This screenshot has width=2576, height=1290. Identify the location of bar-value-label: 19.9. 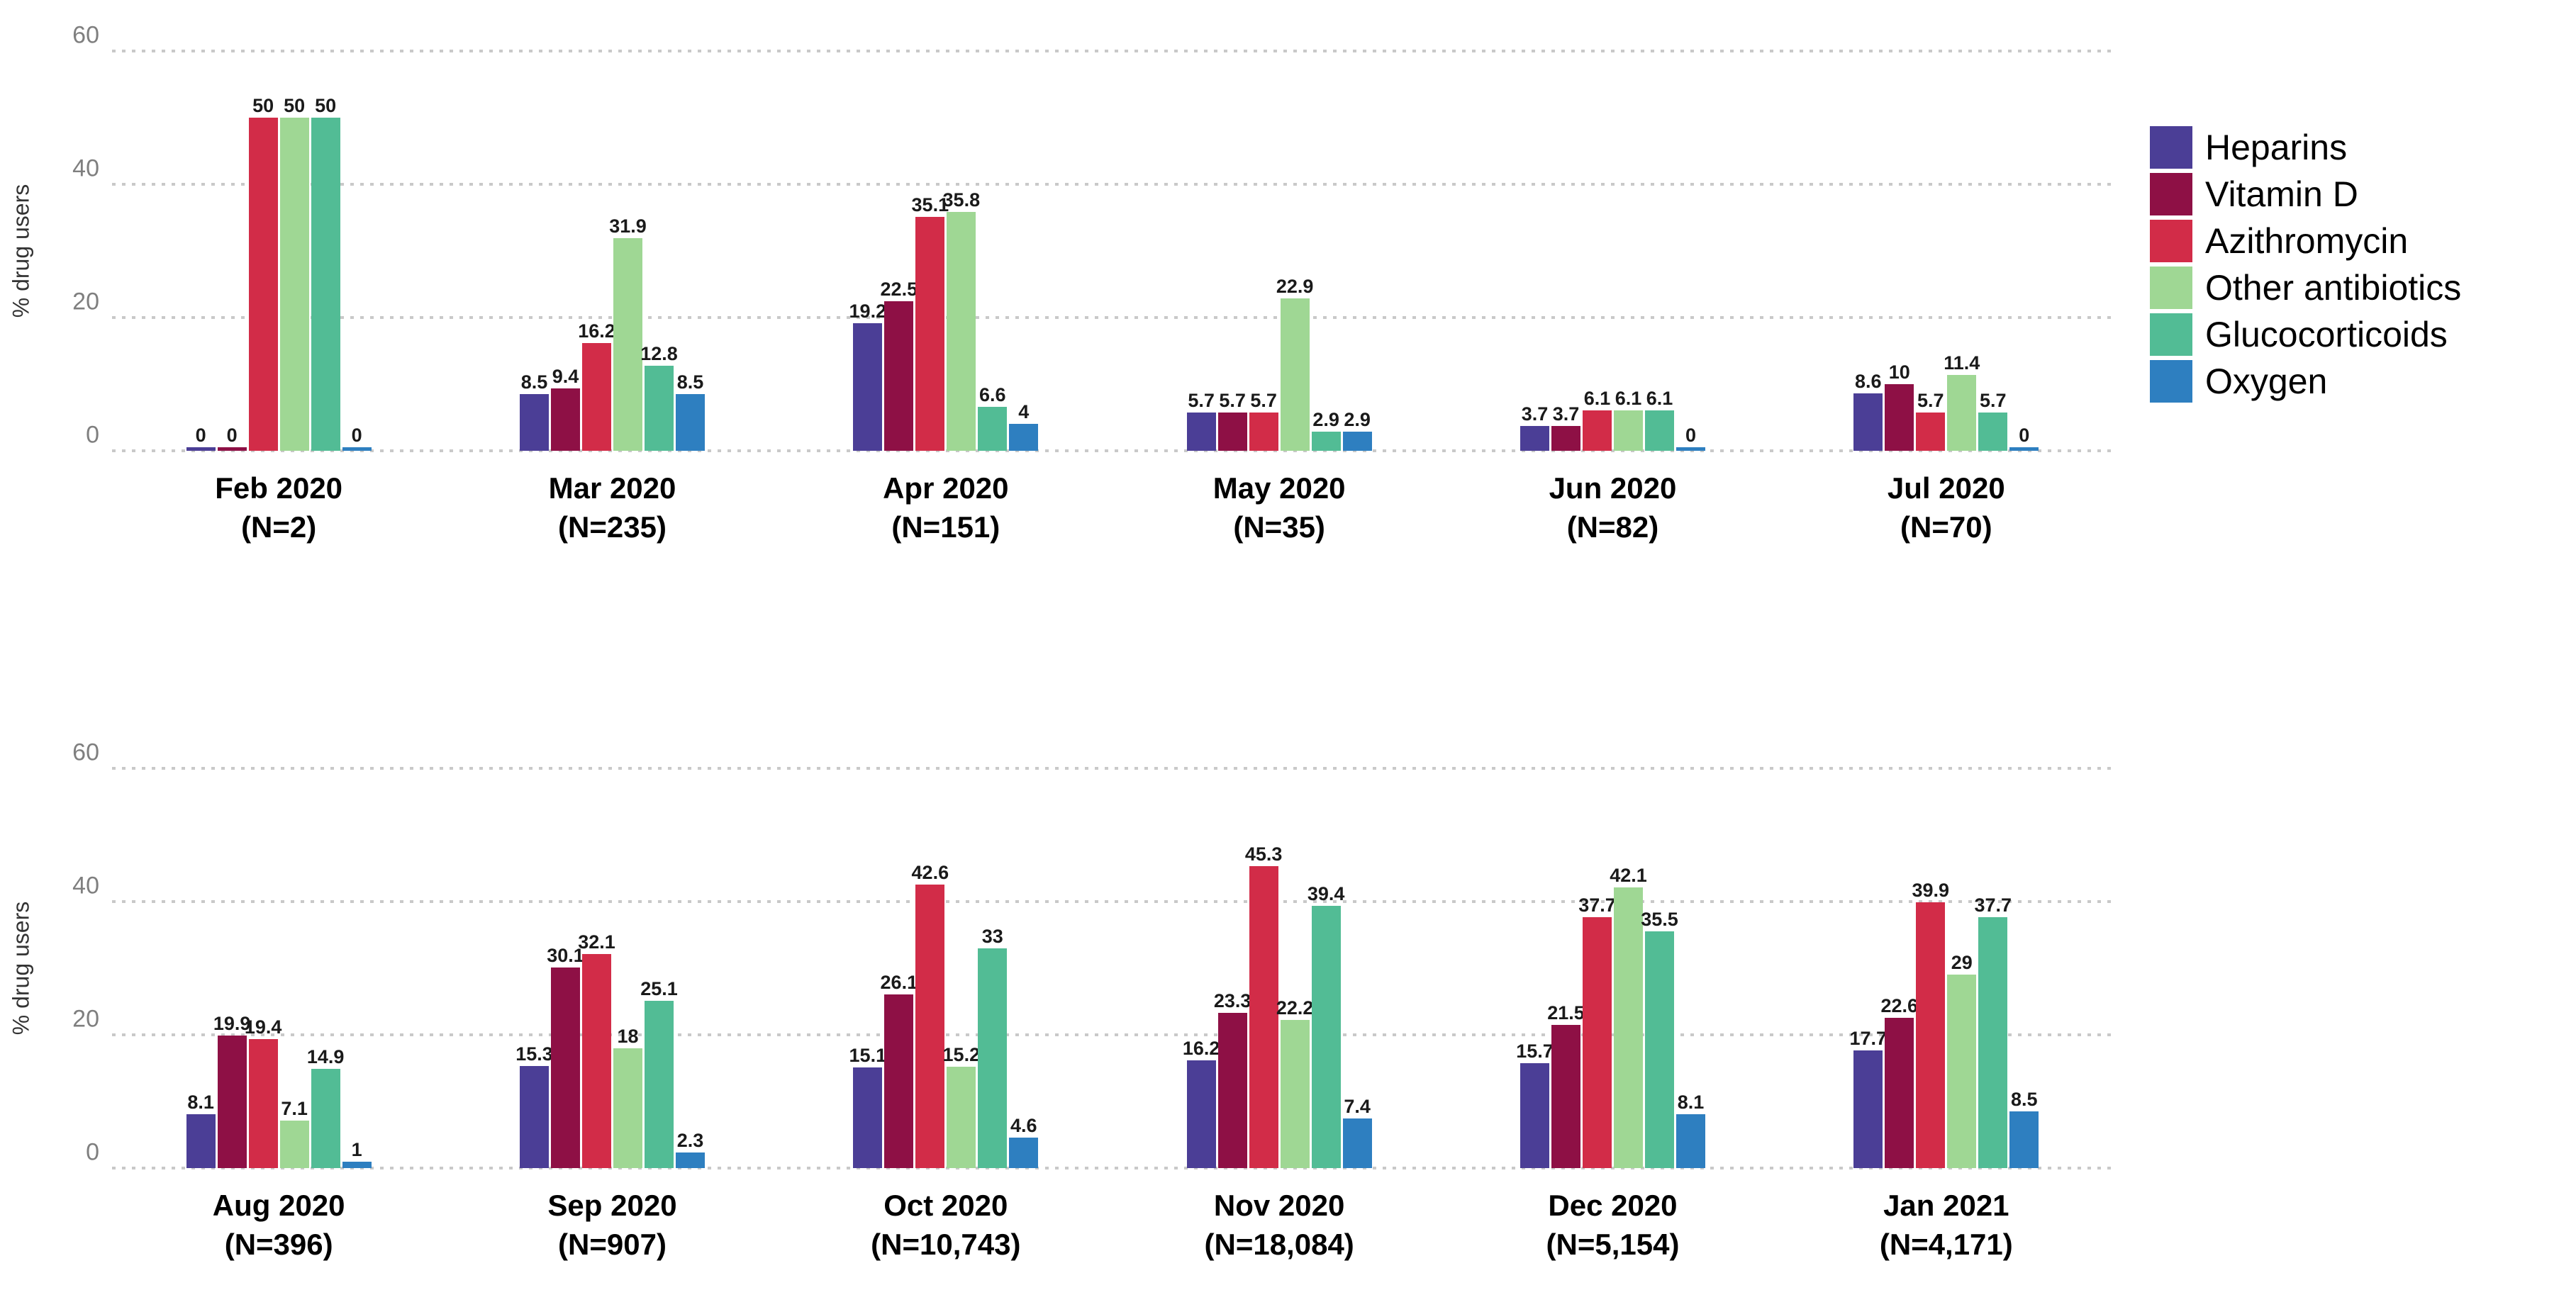
(232, 1023).